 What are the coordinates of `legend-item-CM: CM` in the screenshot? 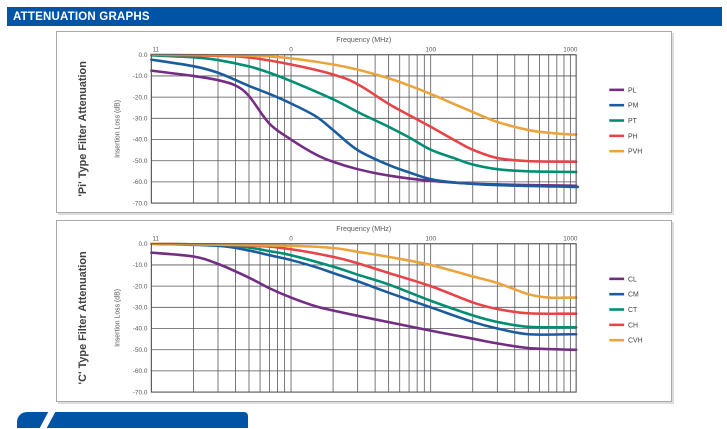 It's located at (624, 295).